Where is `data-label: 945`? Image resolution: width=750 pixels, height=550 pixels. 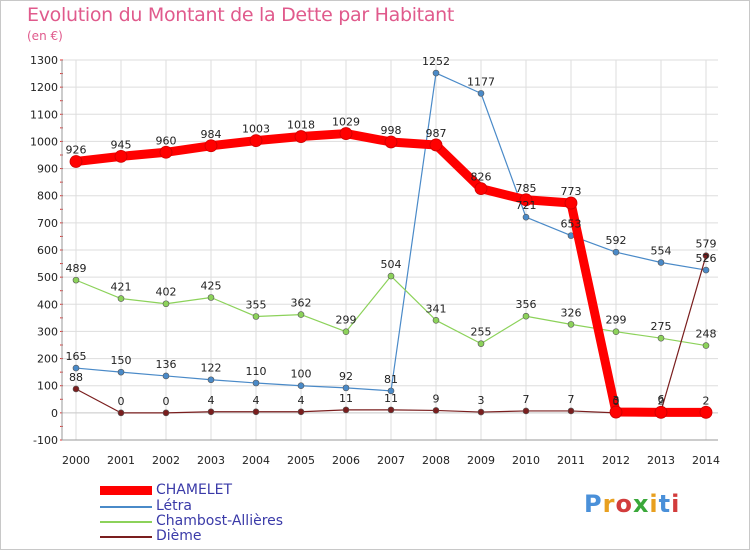
data-label: 945 is located at coordinates (121, 144).